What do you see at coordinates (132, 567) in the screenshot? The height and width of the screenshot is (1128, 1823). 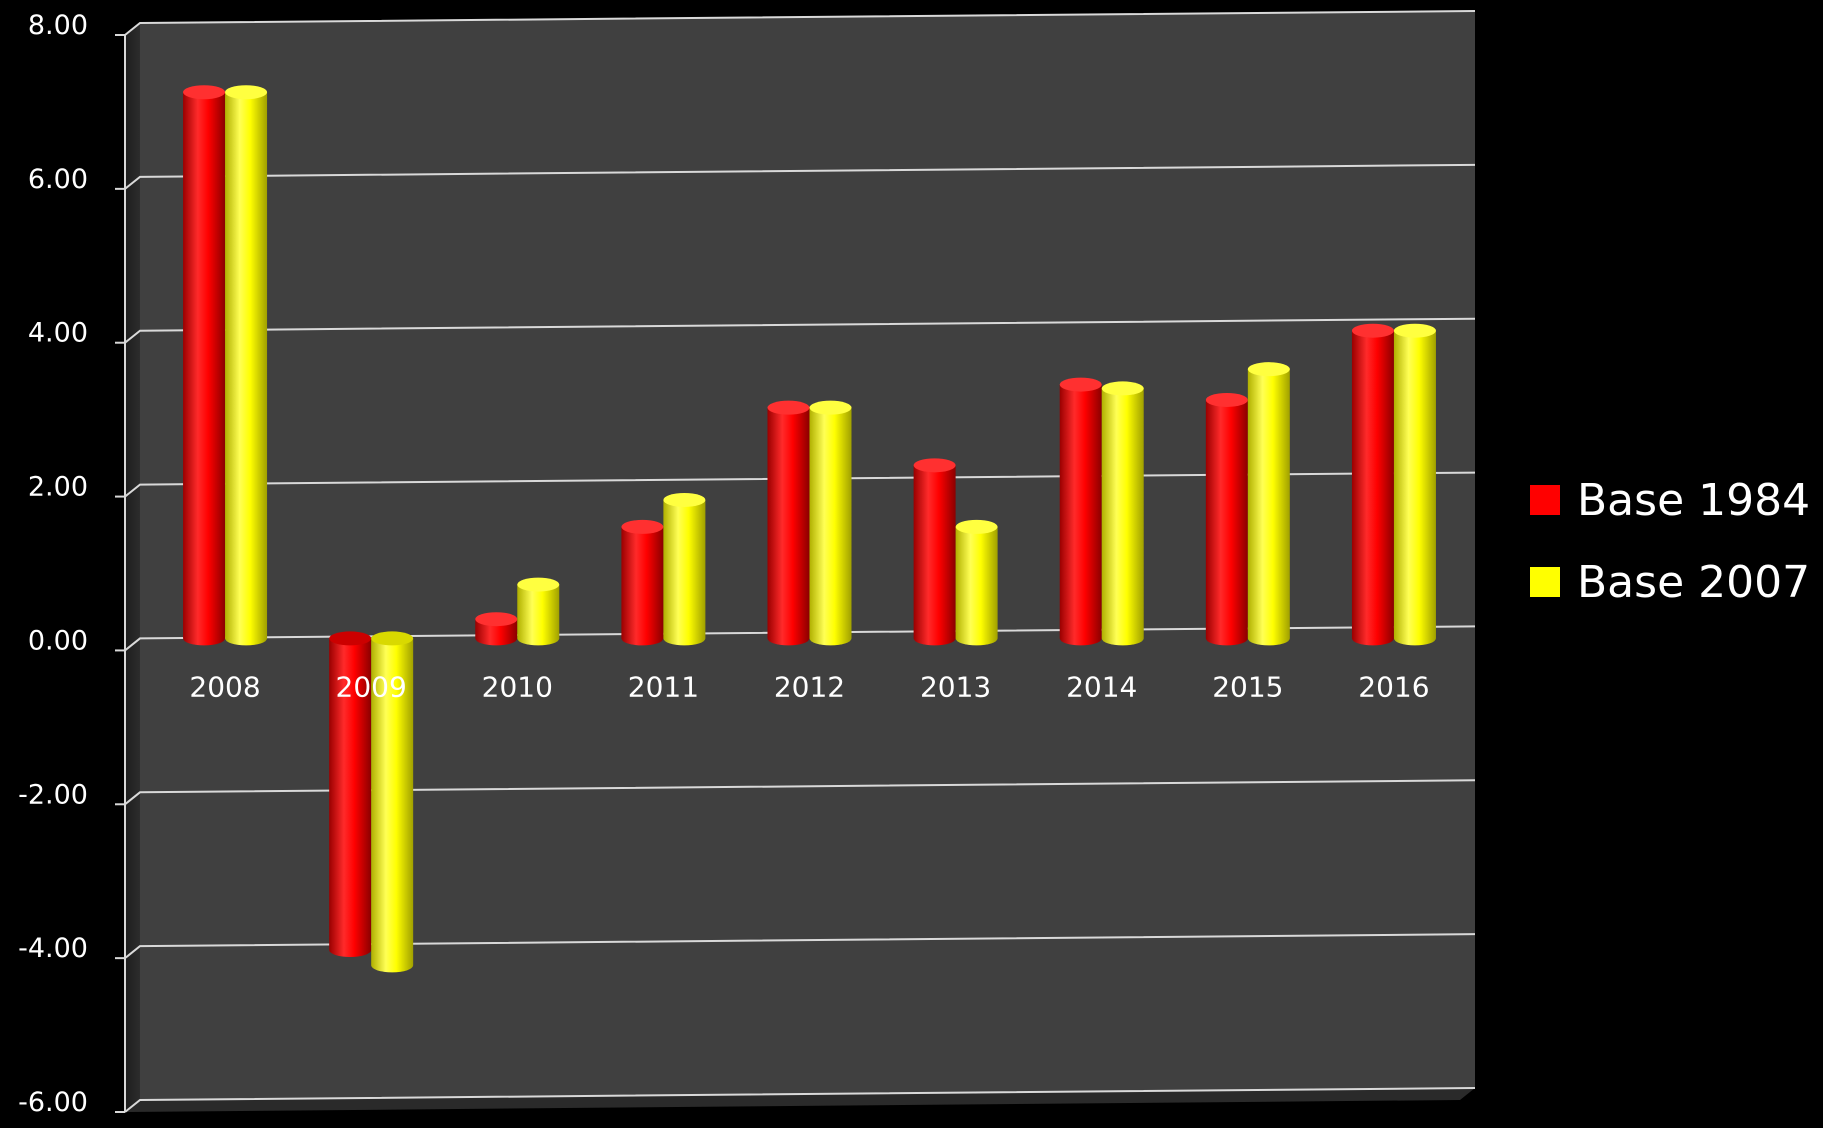 I see `plot-side-wall` at bounding box center [132, 567].